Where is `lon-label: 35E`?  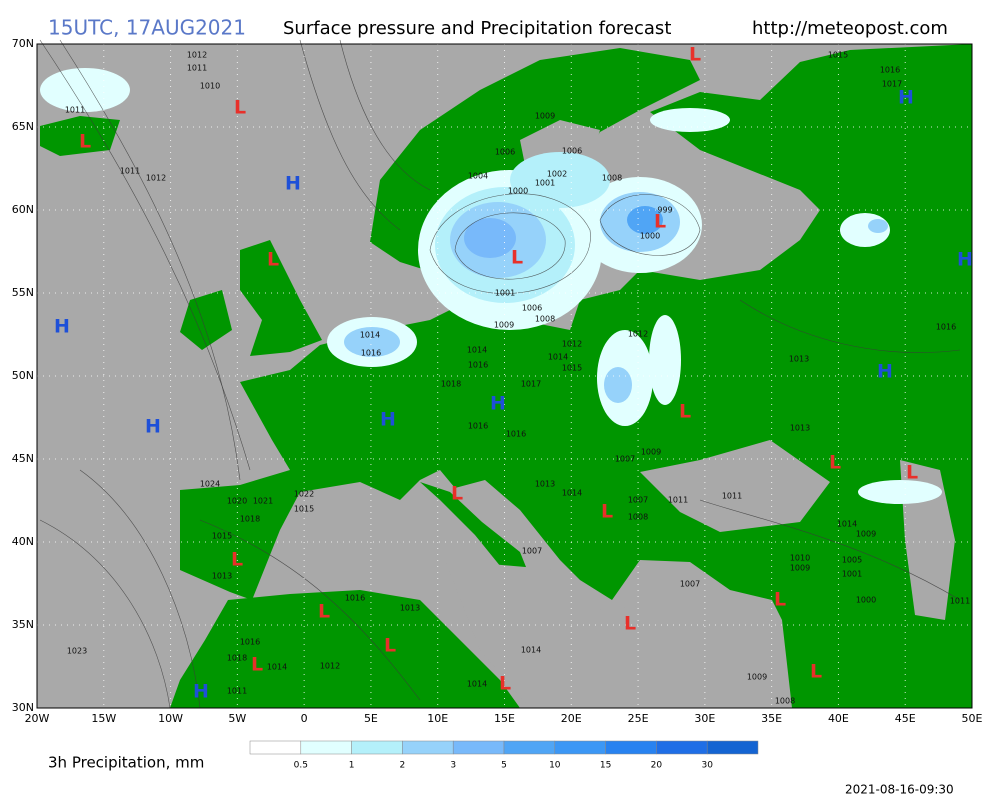 lon-label: 35E is located at coordinates (771, 718).